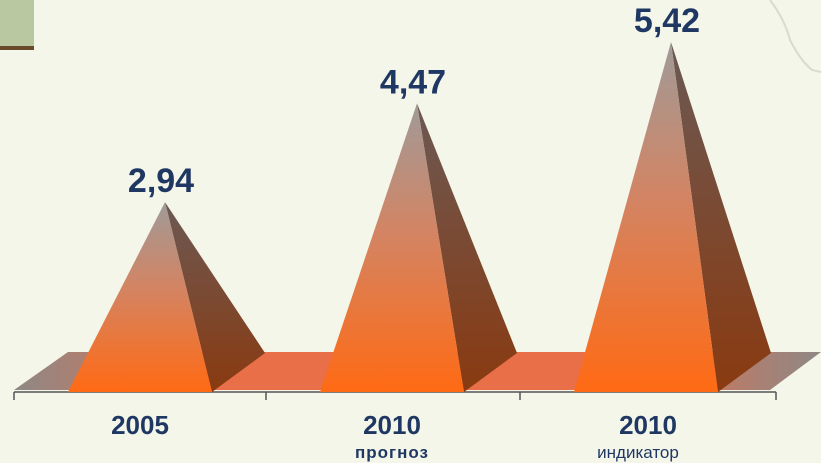  What do you see at coordinates (721, 217) in the screenshot?
I see `pyramid-side-2010-indicator` at bounding box center [721, 217].